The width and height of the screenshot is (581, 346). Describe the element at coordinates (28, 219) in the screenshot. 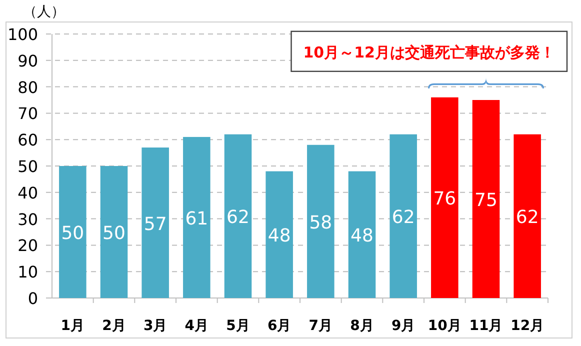

I see `y-tick-label: 30` at that location.